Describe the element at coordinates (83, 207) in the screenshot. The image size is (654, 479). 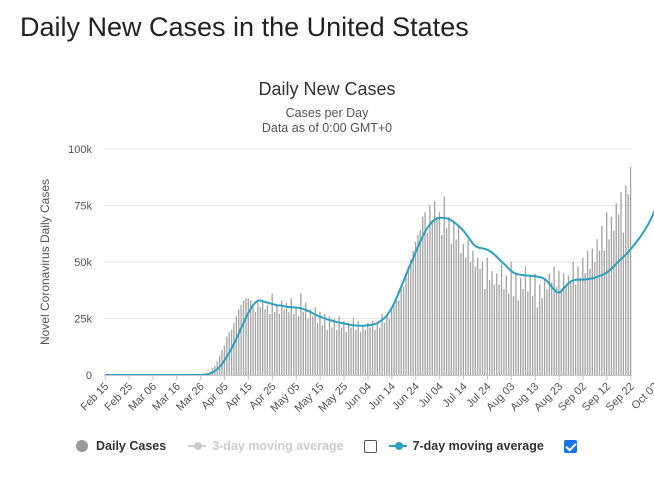
I see `y-tick-label: 75k` at that location.